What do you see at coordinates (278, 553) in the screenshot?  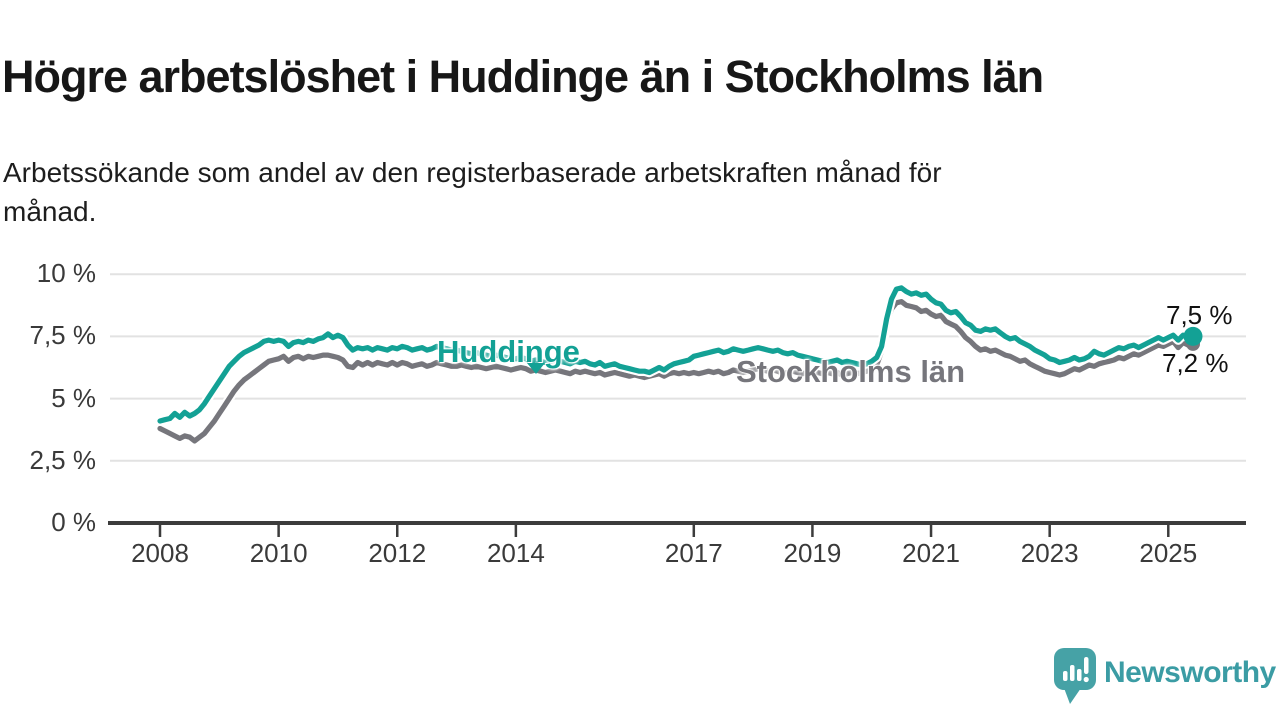 I see `x-tick-label: 2010` at bounding box center [278, 553].